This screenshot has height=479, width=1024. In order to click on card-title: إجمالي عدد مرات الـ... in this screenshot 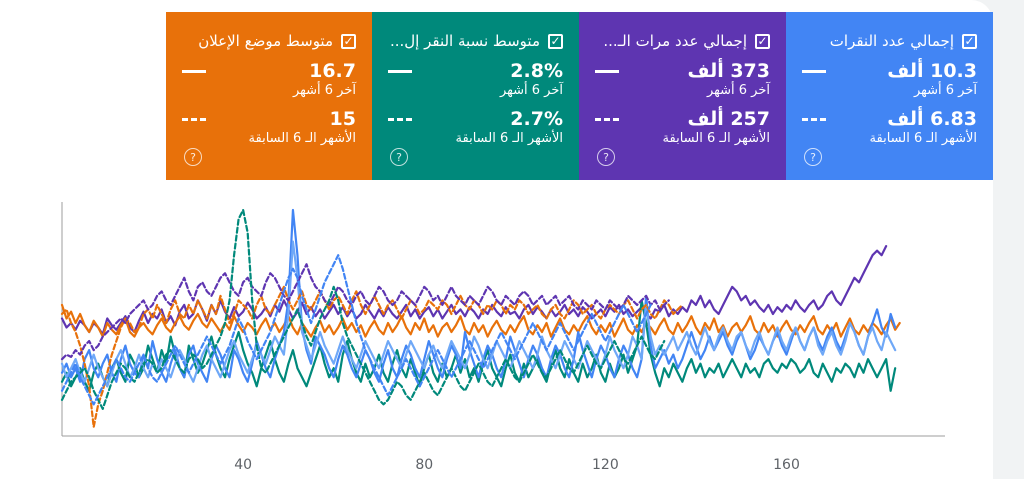, I will do `click(675, 41)`.